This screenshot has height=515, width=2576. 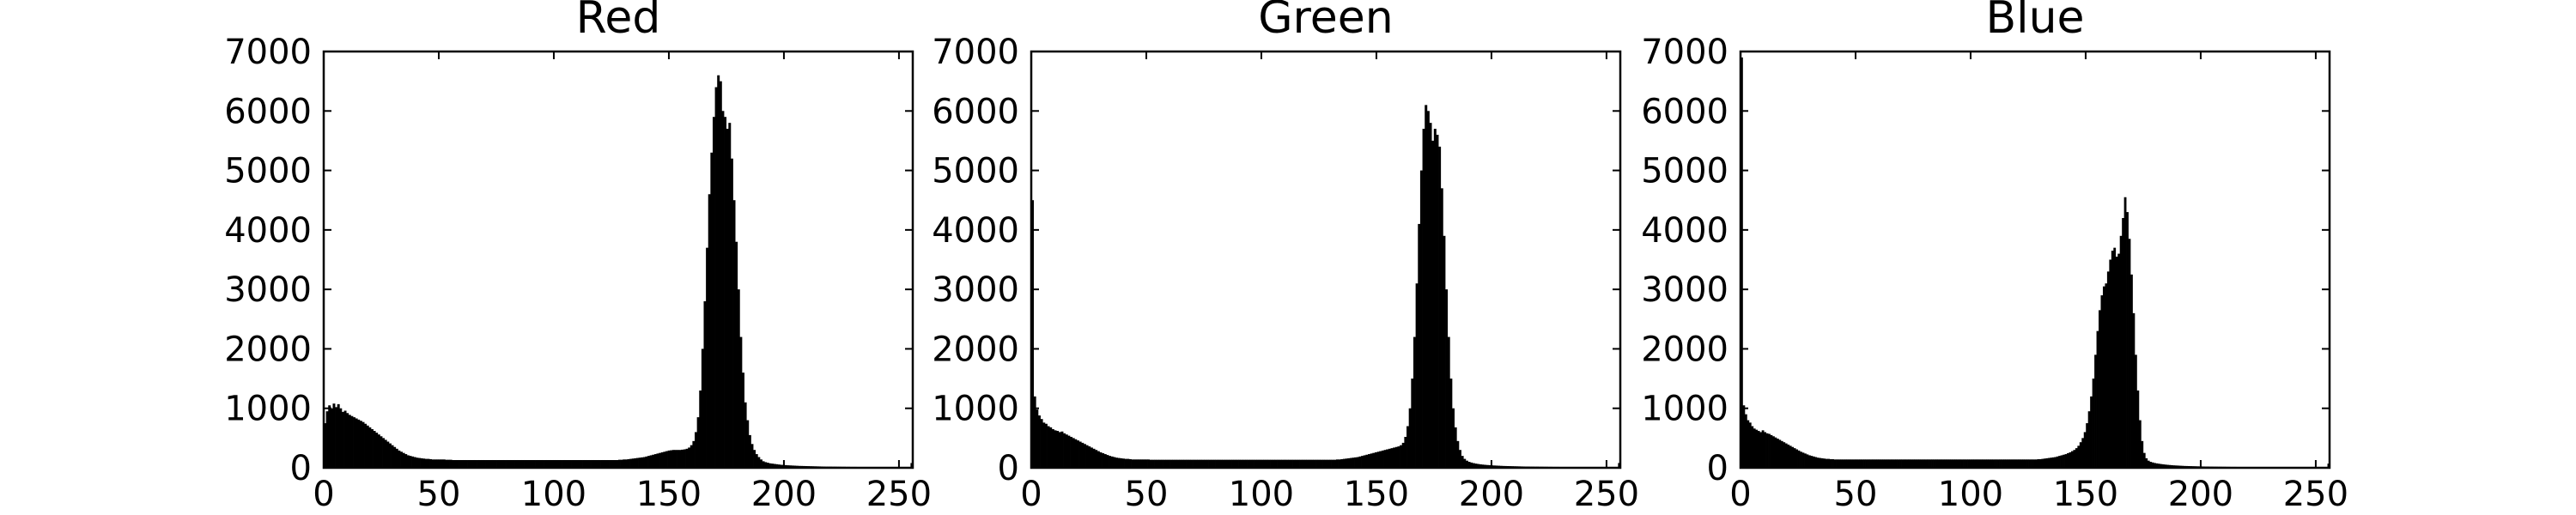 I want to click on x-tick-label: 100, so click(x=1970, y=494).